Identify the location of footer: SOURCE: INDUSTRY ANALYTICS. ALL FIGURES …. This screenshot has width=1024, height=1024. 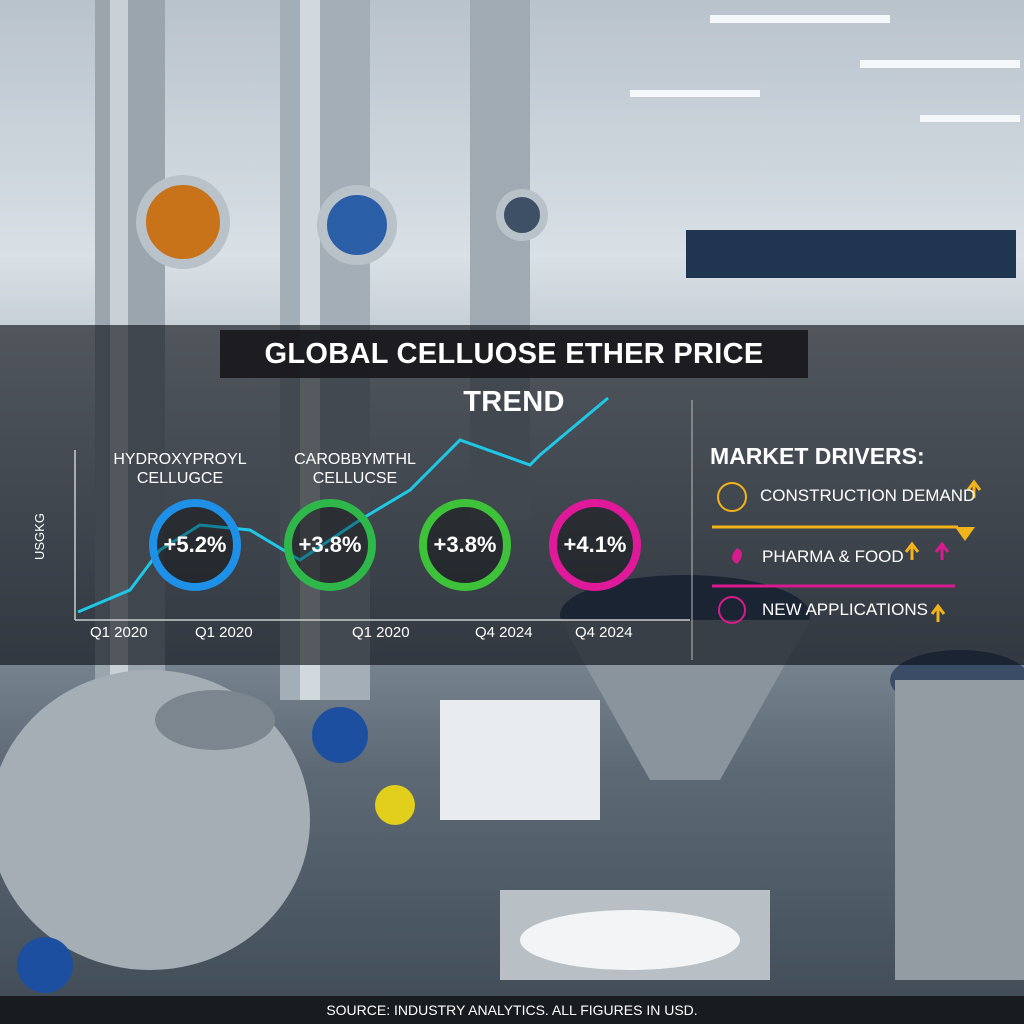
(512, 1010).